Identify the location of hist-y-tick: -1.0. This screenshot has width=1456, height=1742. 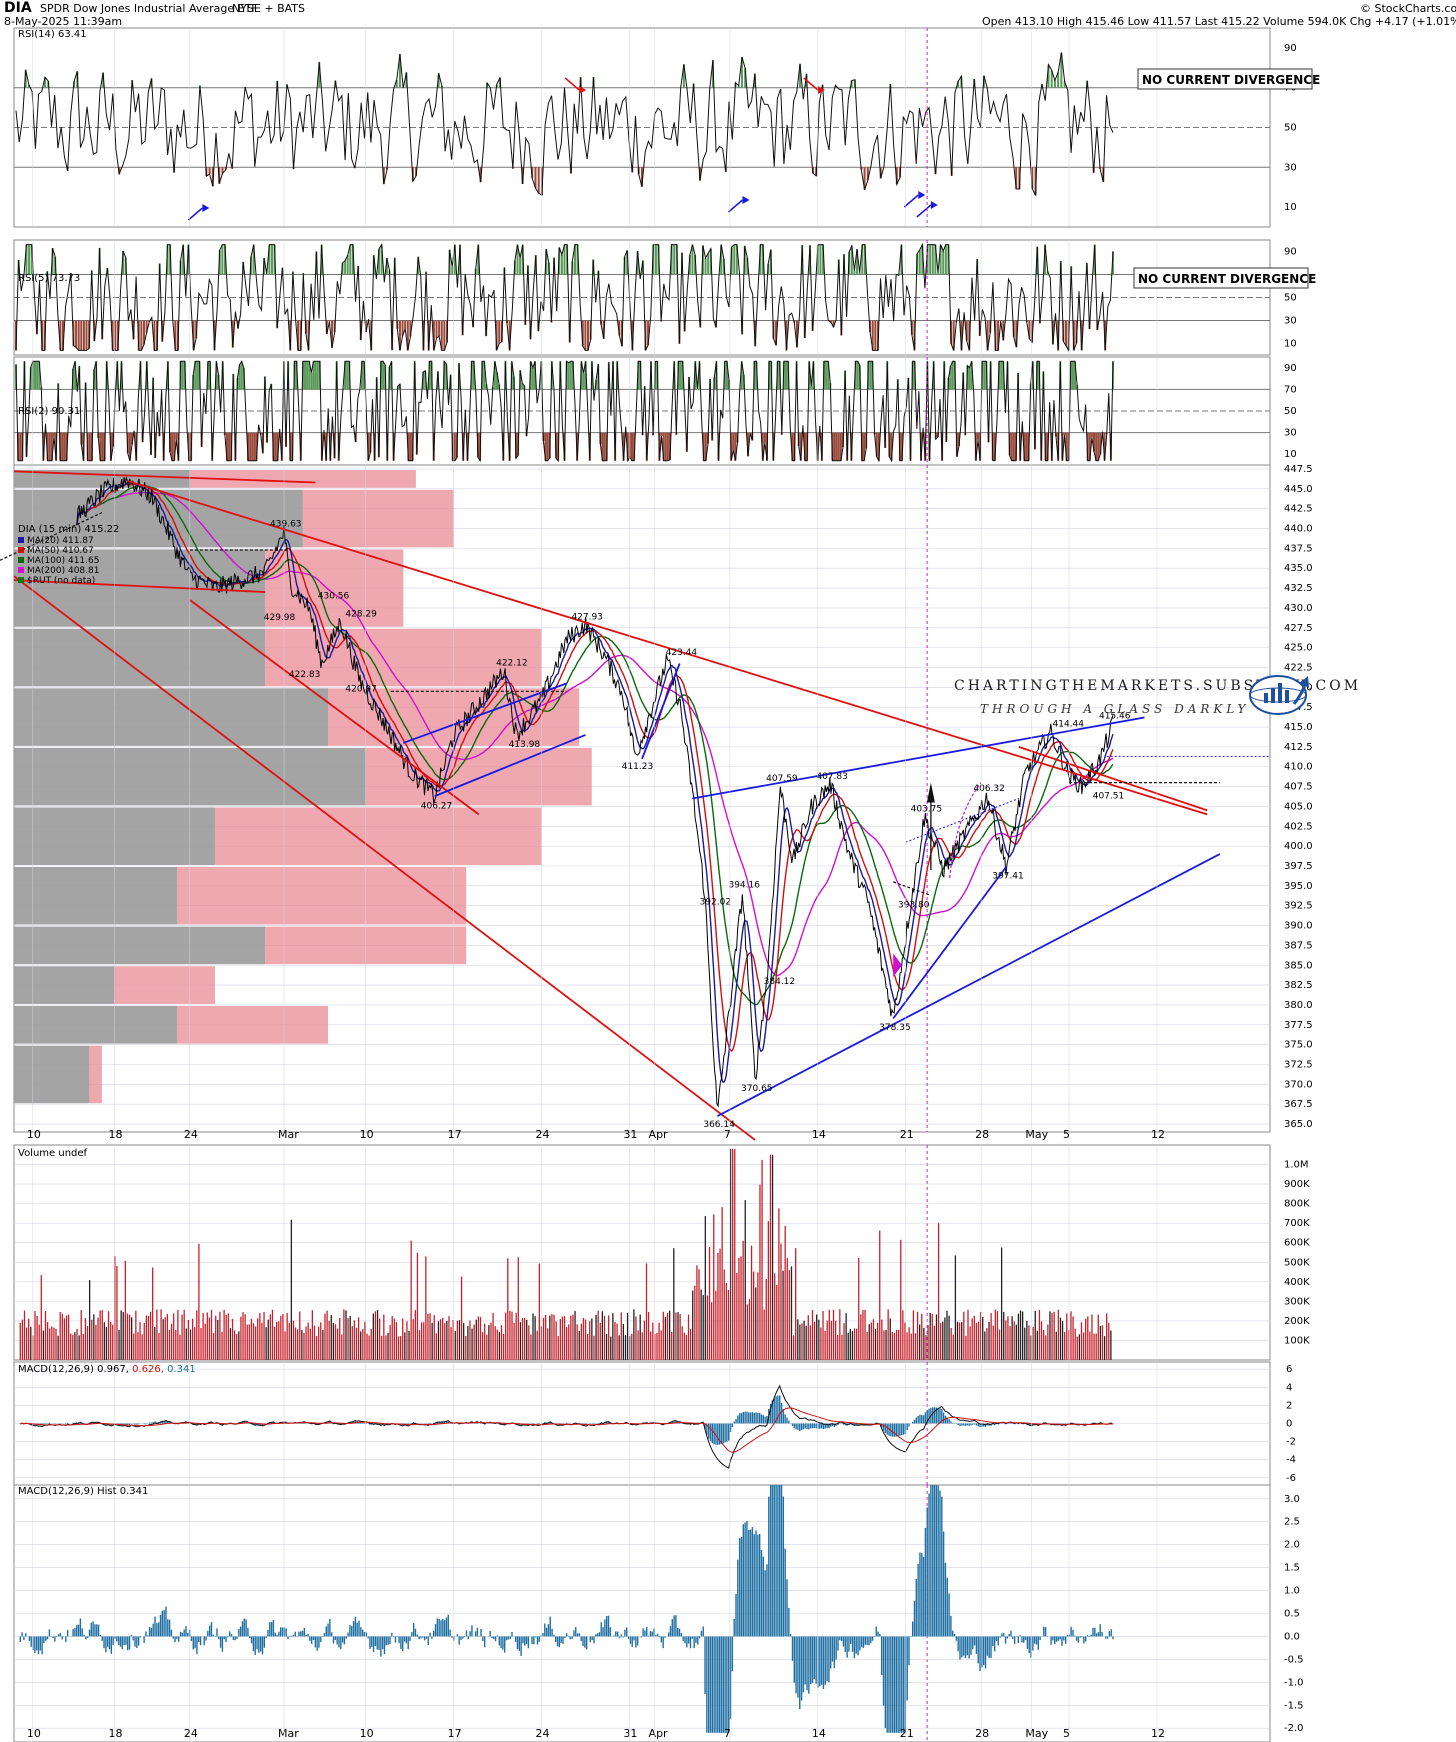
(1294, 1682).